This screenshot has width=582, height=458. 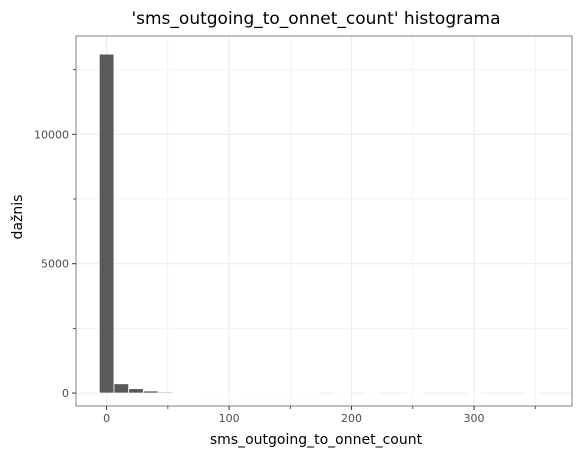 What do you see at coordinates (351, 418) in the screenshot?
I see `x-tick-label: 200` at bounding box center [351, 418].